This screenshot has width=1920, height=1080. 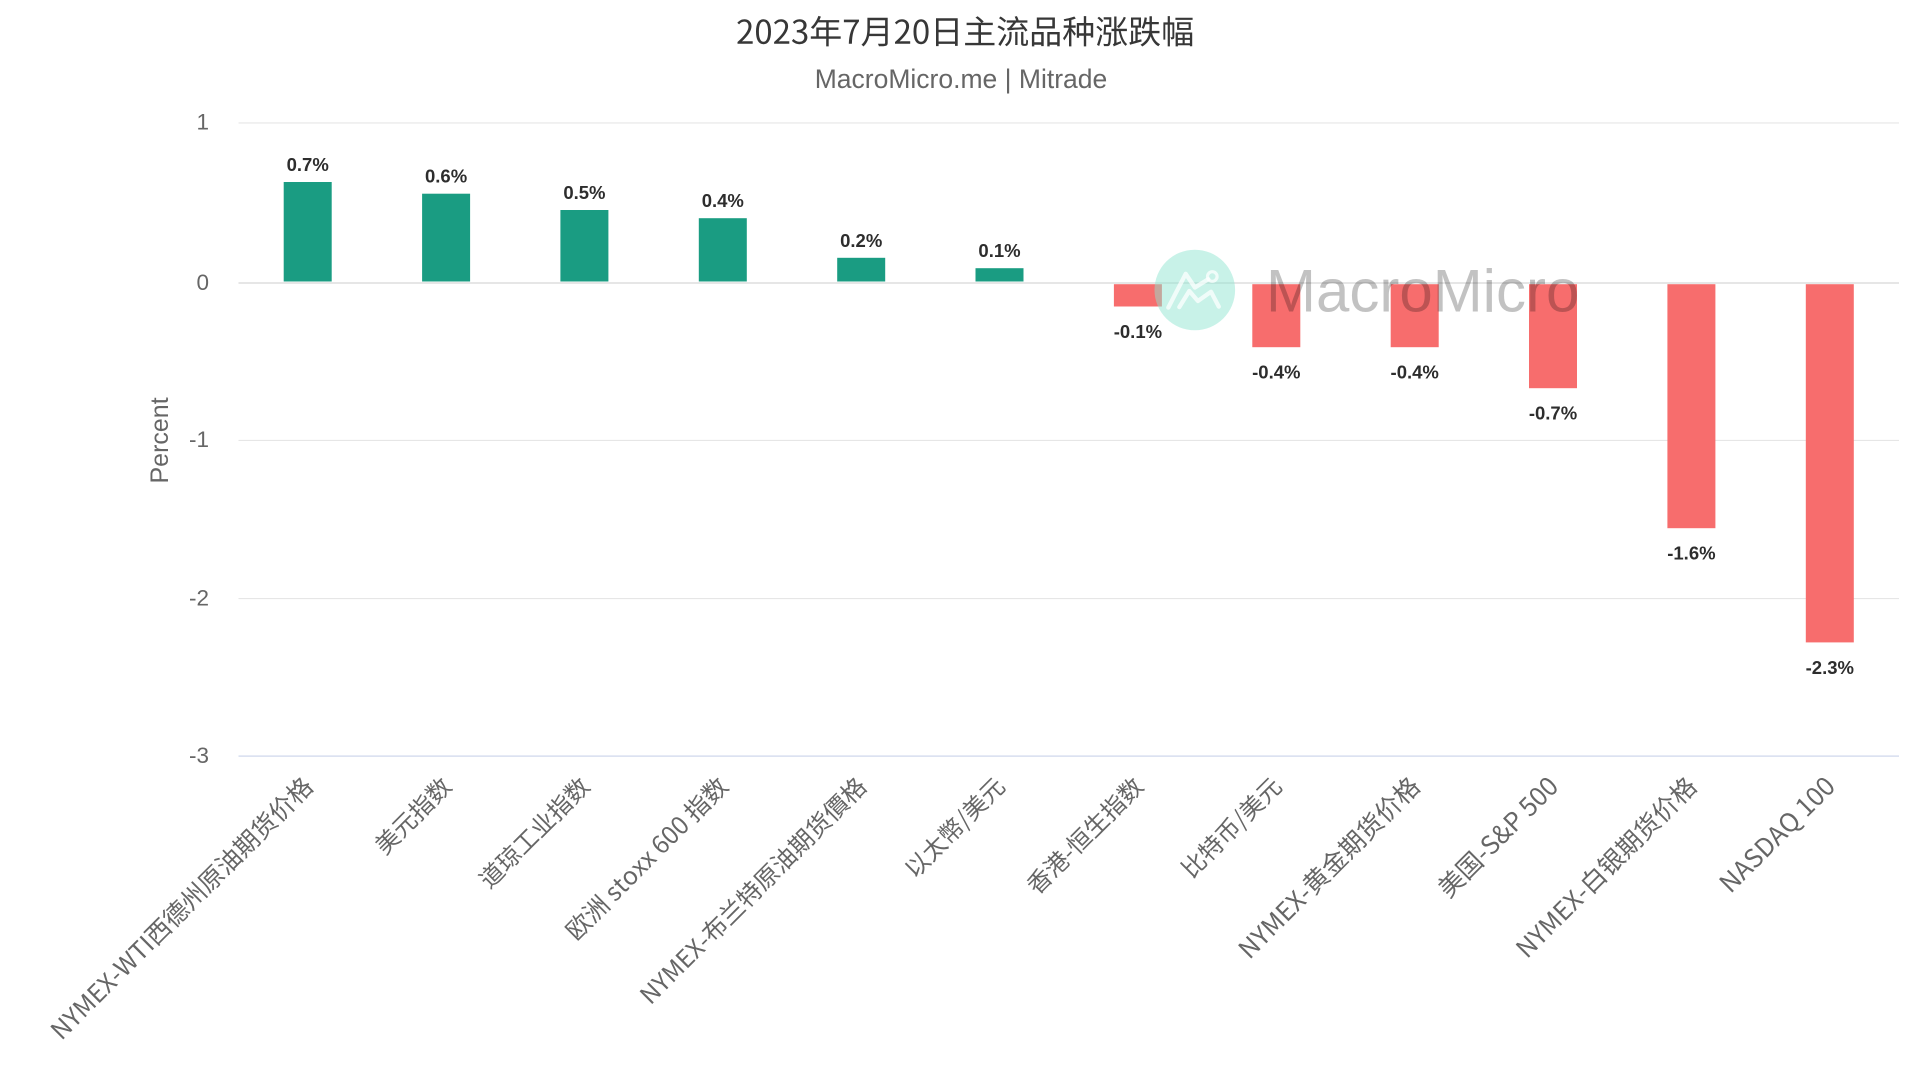 What do you see at coordinates (202, 282) in the screenshot?
I see `svg-text: 0` at bounding box center [202, 282].